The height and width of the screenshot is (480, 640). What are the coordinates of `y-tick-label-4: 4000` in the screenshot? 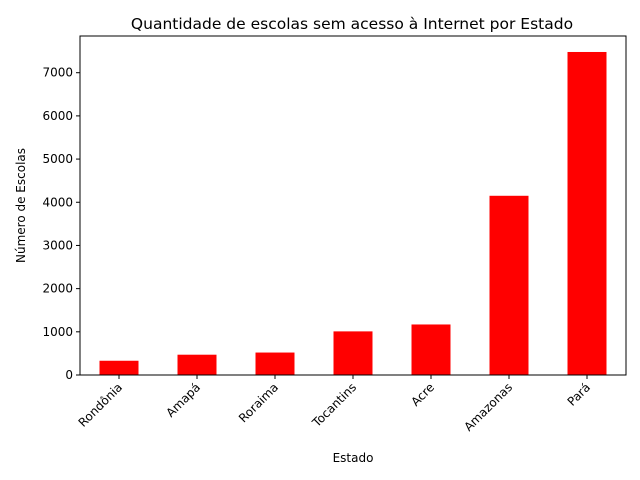 It's located at (57, 202).